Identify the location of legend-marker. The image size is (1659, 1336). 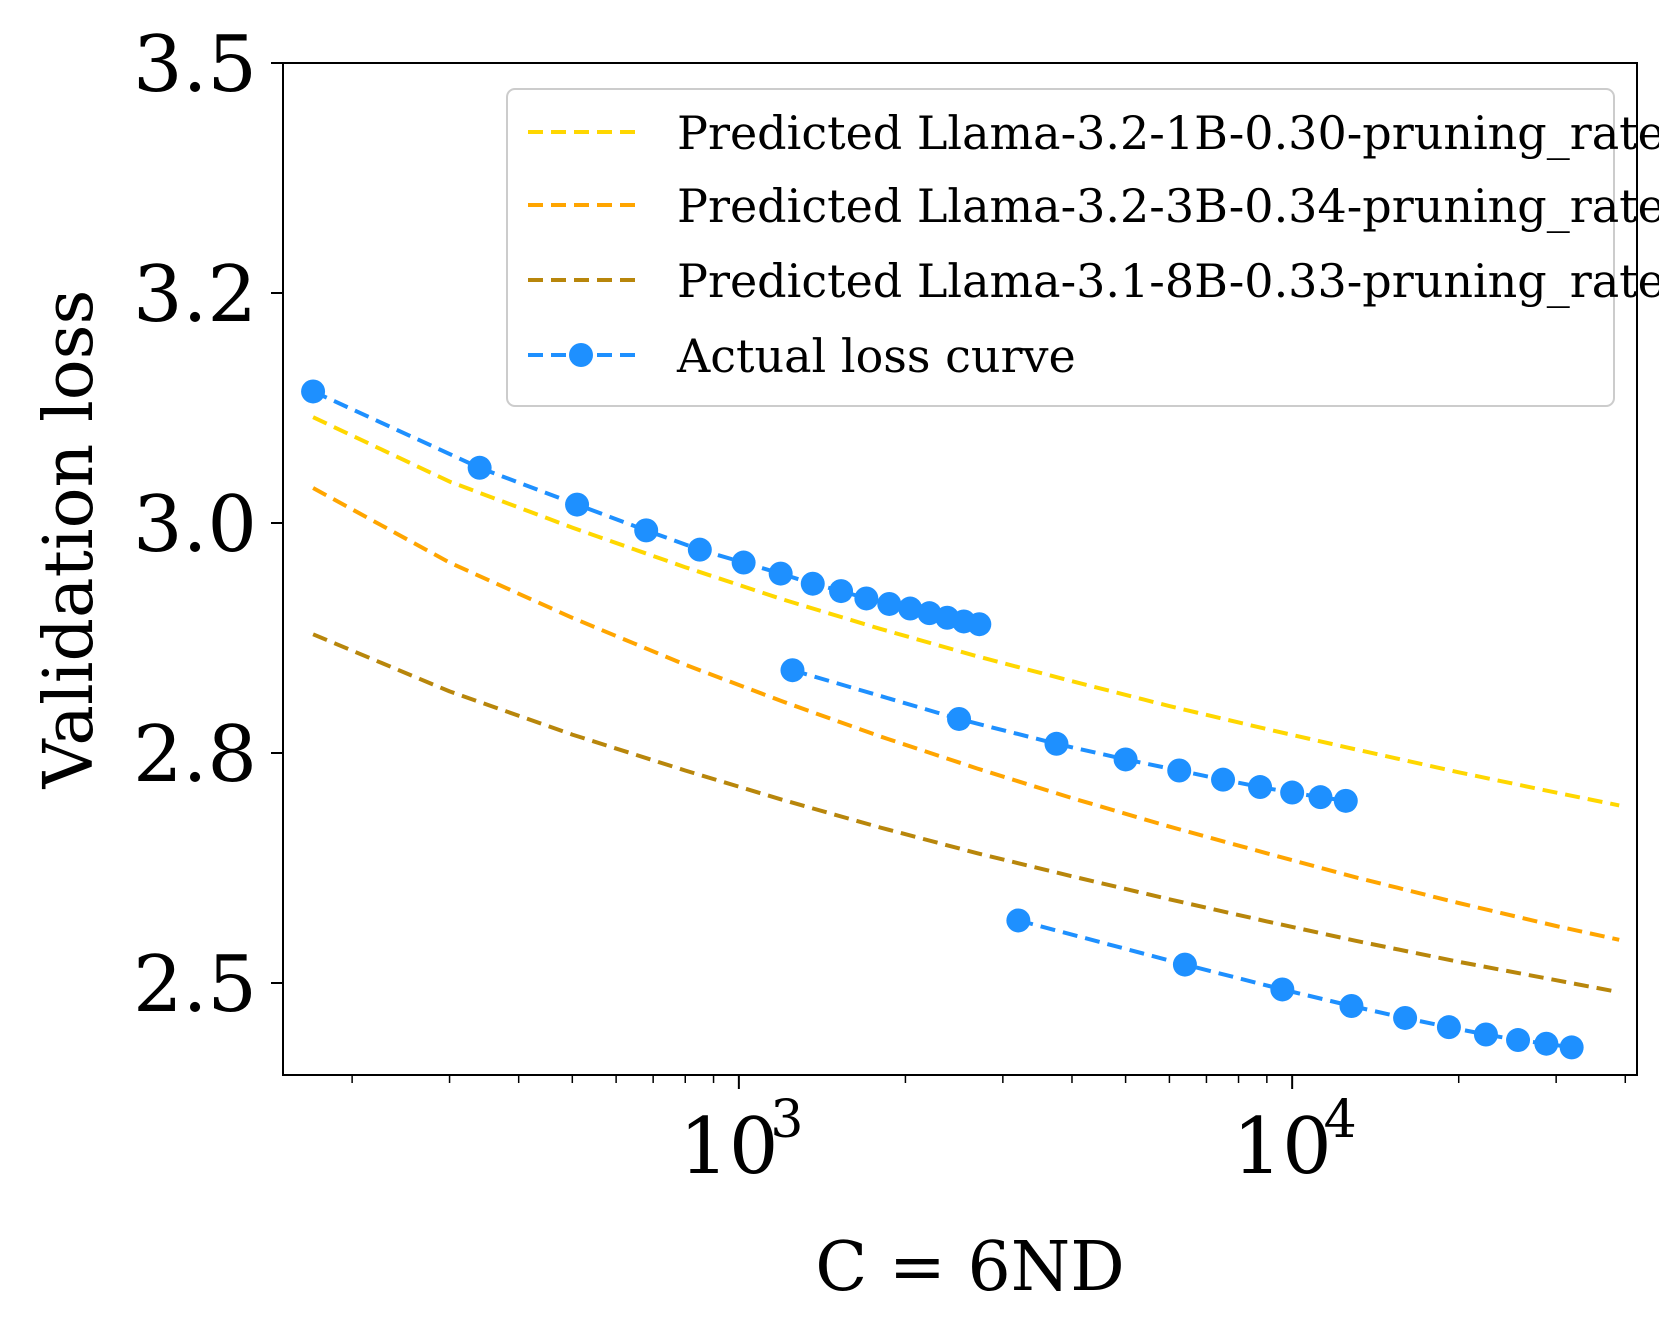
(581, 355).